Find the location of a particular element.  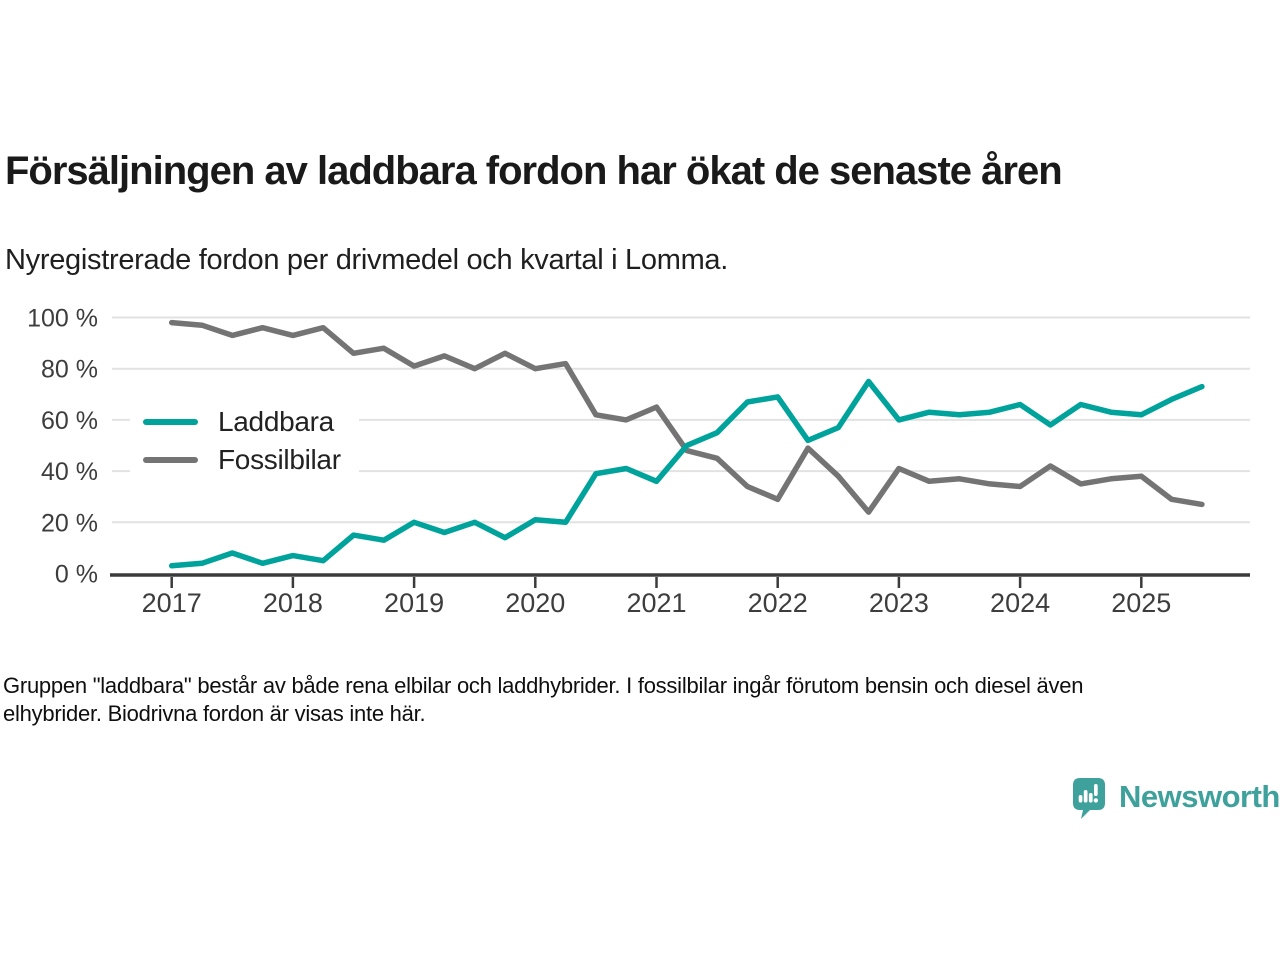

legend-label: Fossilbilar is located at coordinates (279, 459).